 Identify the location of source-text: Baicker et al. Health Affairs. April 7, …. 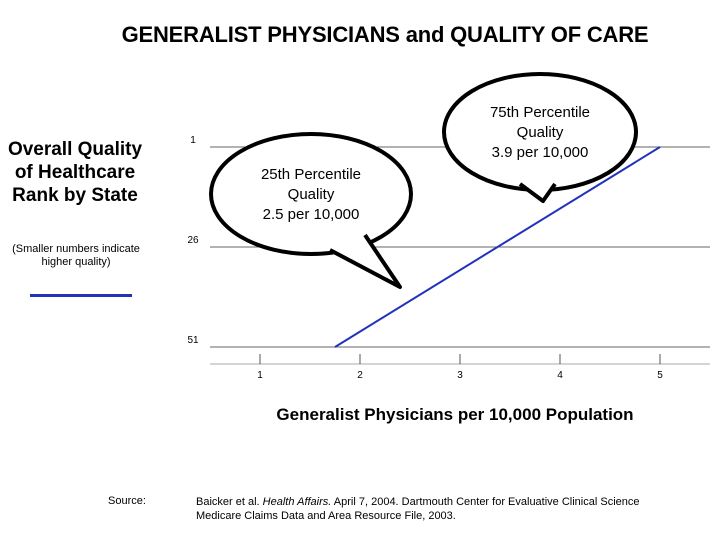
(418, 509).